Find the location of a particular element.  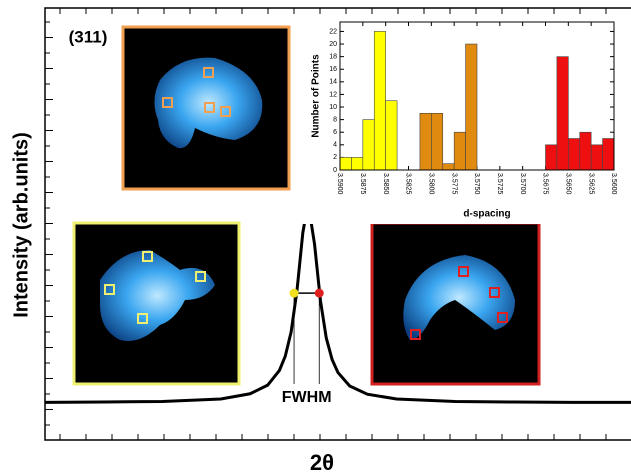

x-tick-label: 3.5750 is located at coordinates (476, 184).